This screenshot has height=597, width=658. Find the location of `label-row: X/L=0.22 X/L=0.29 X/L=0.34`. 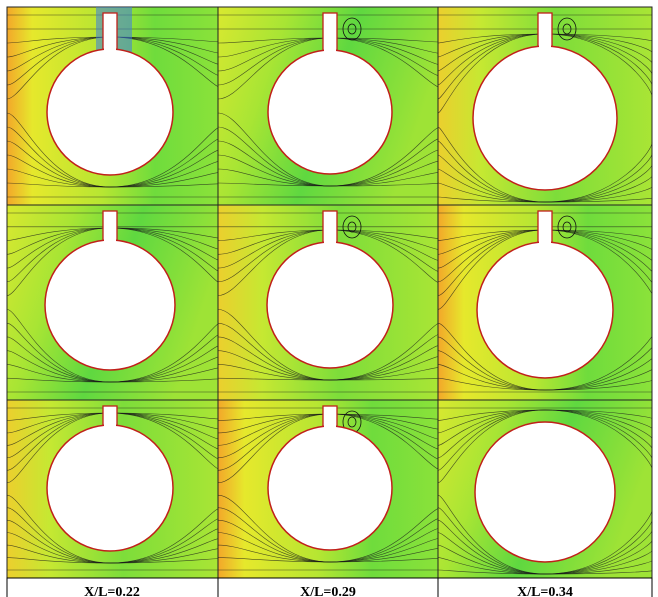

label-row: X/L=0.22 X/L=0.29 X/L=0.34 is located at coordinates (329, 587).